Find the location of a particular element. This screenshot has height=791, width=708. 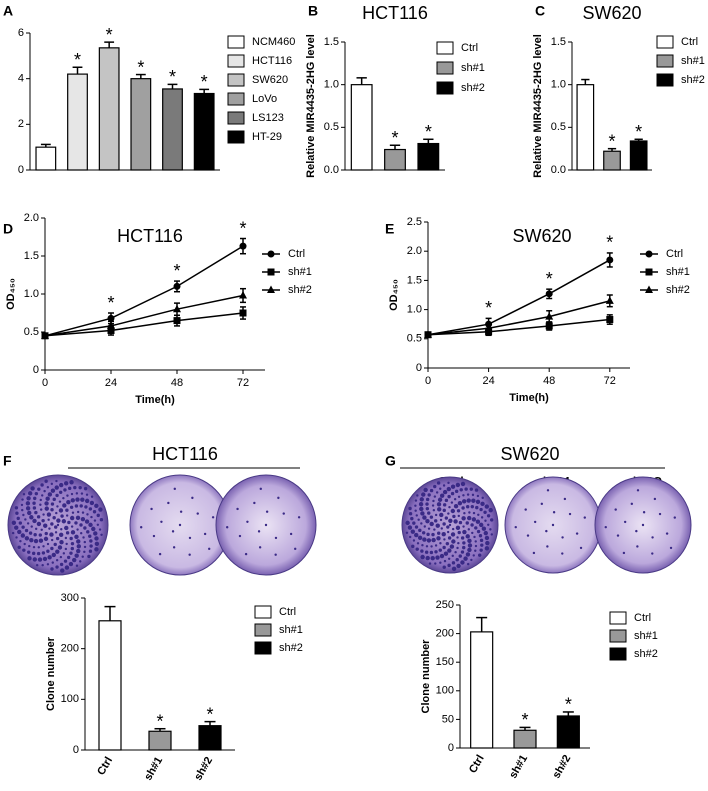

y-tick-label: 0.0 is located at coordinates (331, 170).